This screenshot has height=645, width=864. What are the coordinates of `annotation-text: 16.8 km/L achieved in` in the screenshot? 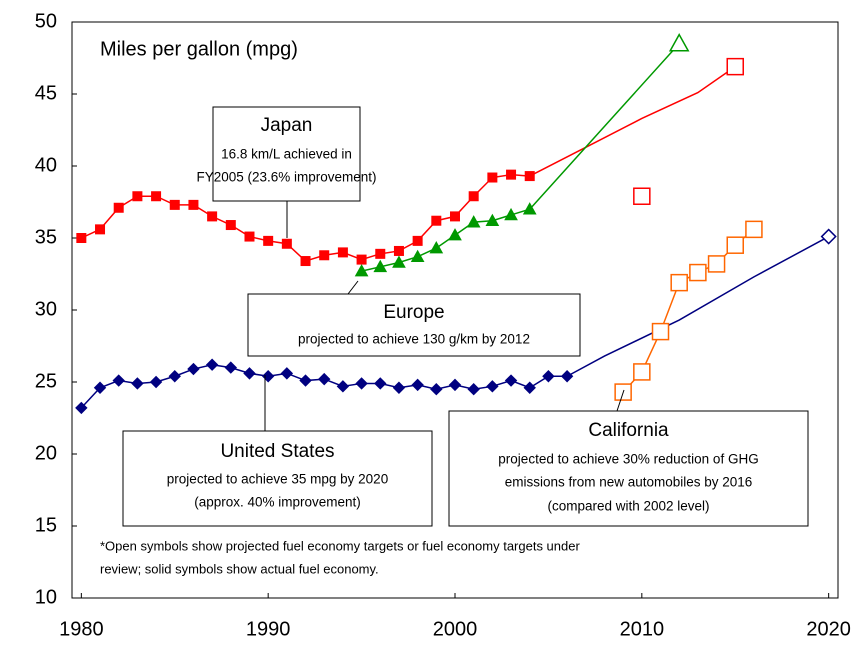 It's located at (286, 154).